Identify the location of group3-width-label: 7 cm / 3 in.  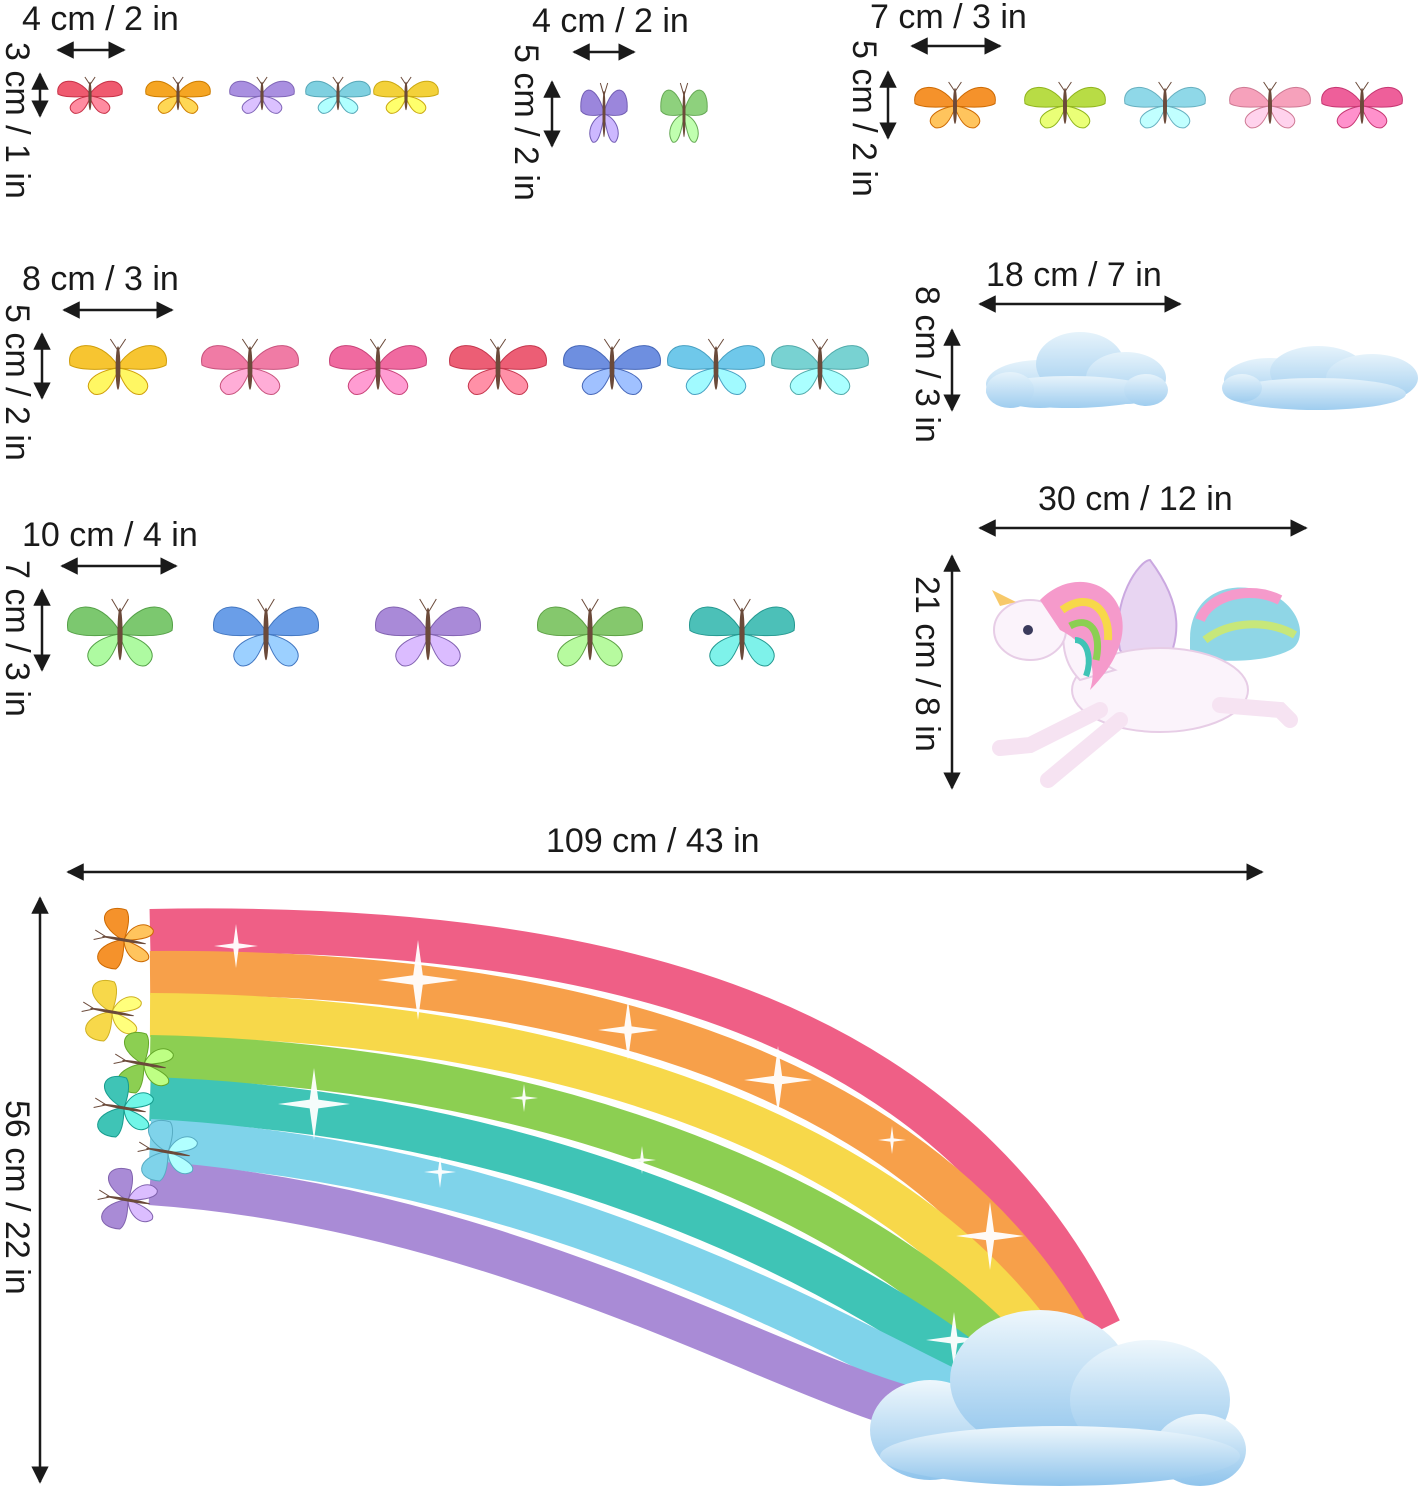
(948, 18).